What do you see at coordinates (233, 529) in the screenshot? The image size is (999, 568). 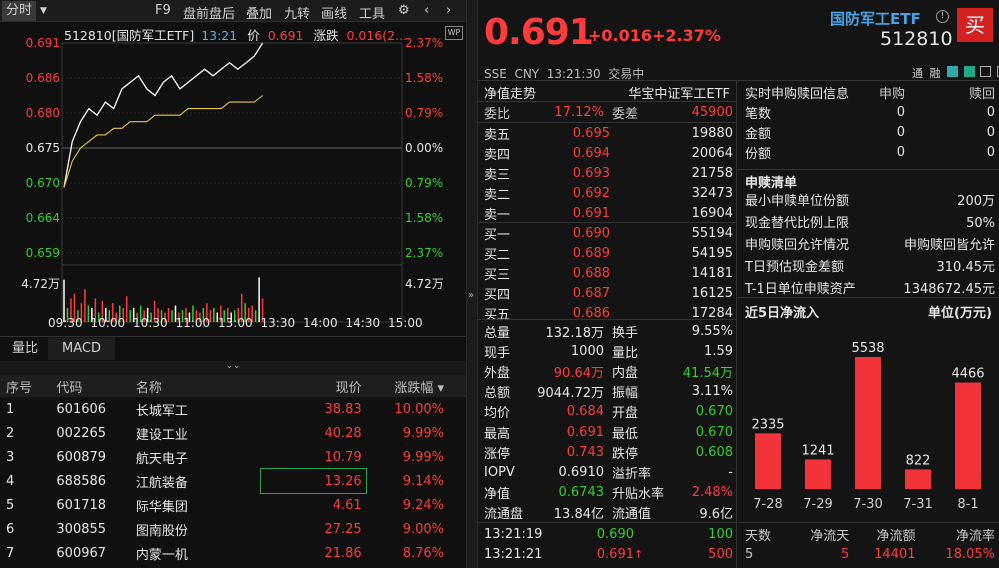 I see `table-row: 6 300855 图南股份 27.25 9.00%` at bounding box center [233, 529].